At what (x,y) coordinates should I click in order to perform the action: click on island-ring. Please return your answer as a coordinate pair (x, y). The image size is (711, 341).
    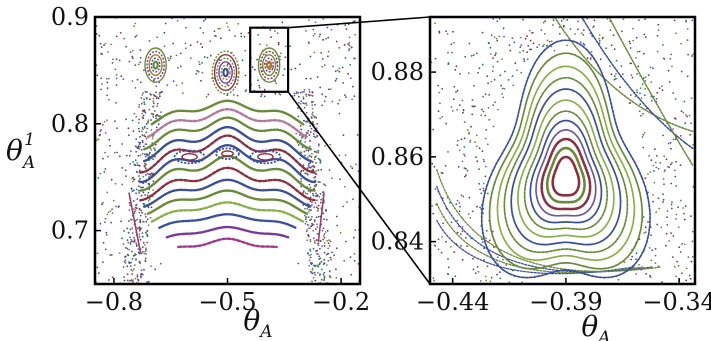
    Looking at the image, I should click on (566, 165).